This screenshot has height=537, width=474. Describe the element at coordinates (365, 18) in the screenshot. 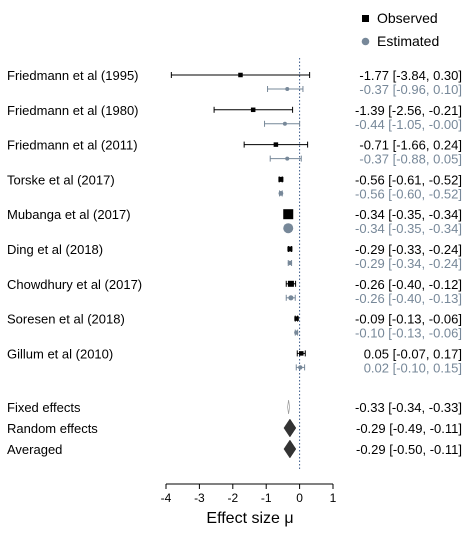

I see `legend-observed-marker` at that location.